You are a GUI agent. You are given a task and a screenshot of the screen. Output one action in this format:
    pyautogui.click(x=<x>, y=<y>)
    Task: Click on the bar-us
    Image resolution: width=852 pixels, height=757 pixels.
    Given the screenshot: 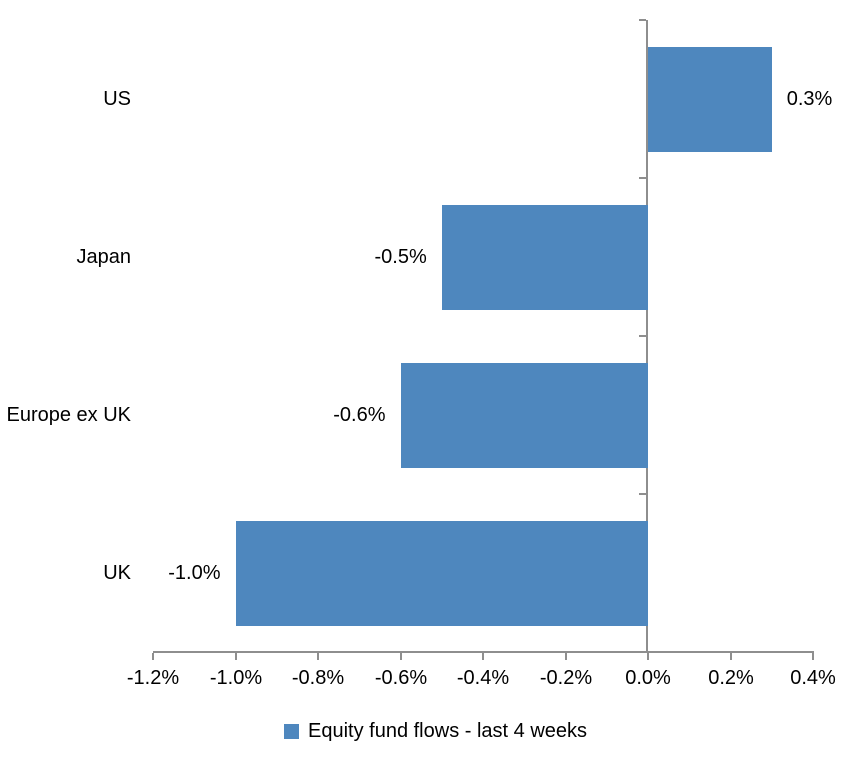 What is the action you would take?
    pyautogui.click(x=710, y=99)
    